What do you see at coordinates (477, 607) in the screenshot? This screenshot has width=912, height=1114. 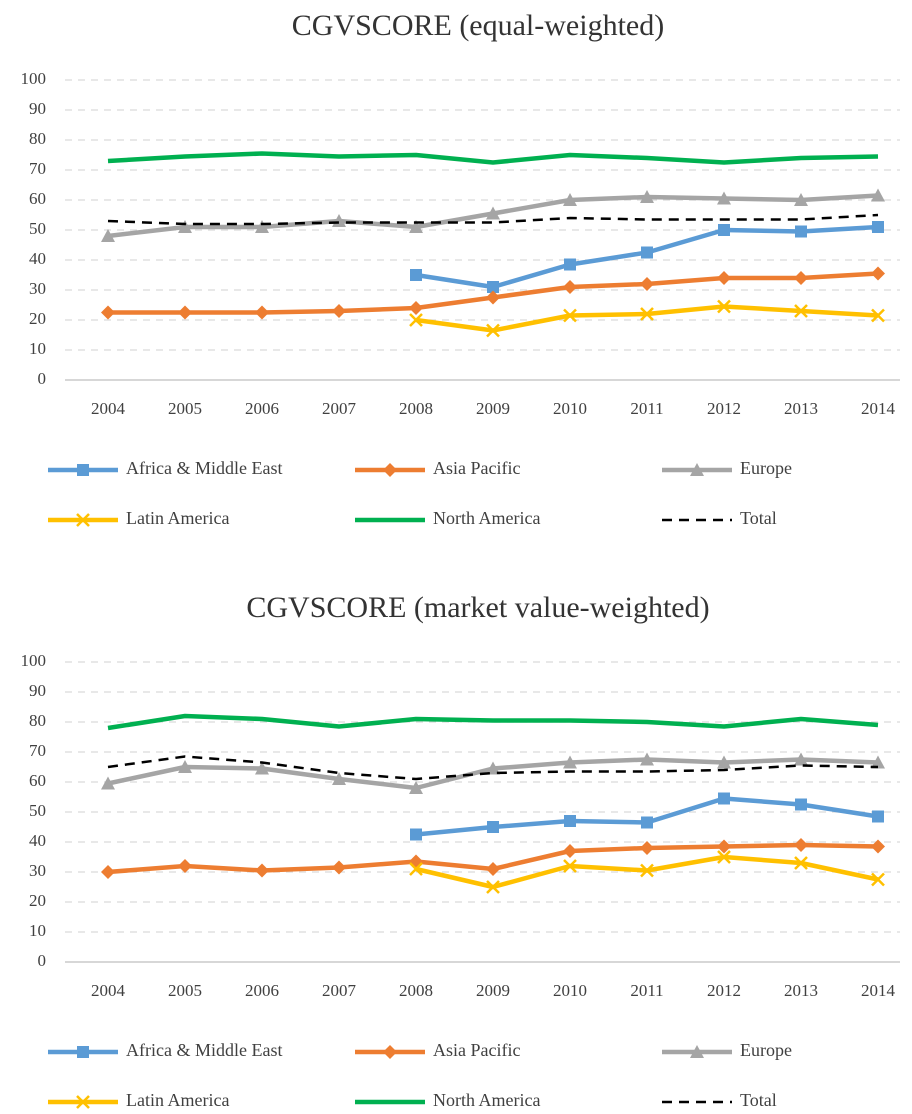 I see `chart-title: CGVSCORE (market value-weighted)` at bounding box center [477, 607].